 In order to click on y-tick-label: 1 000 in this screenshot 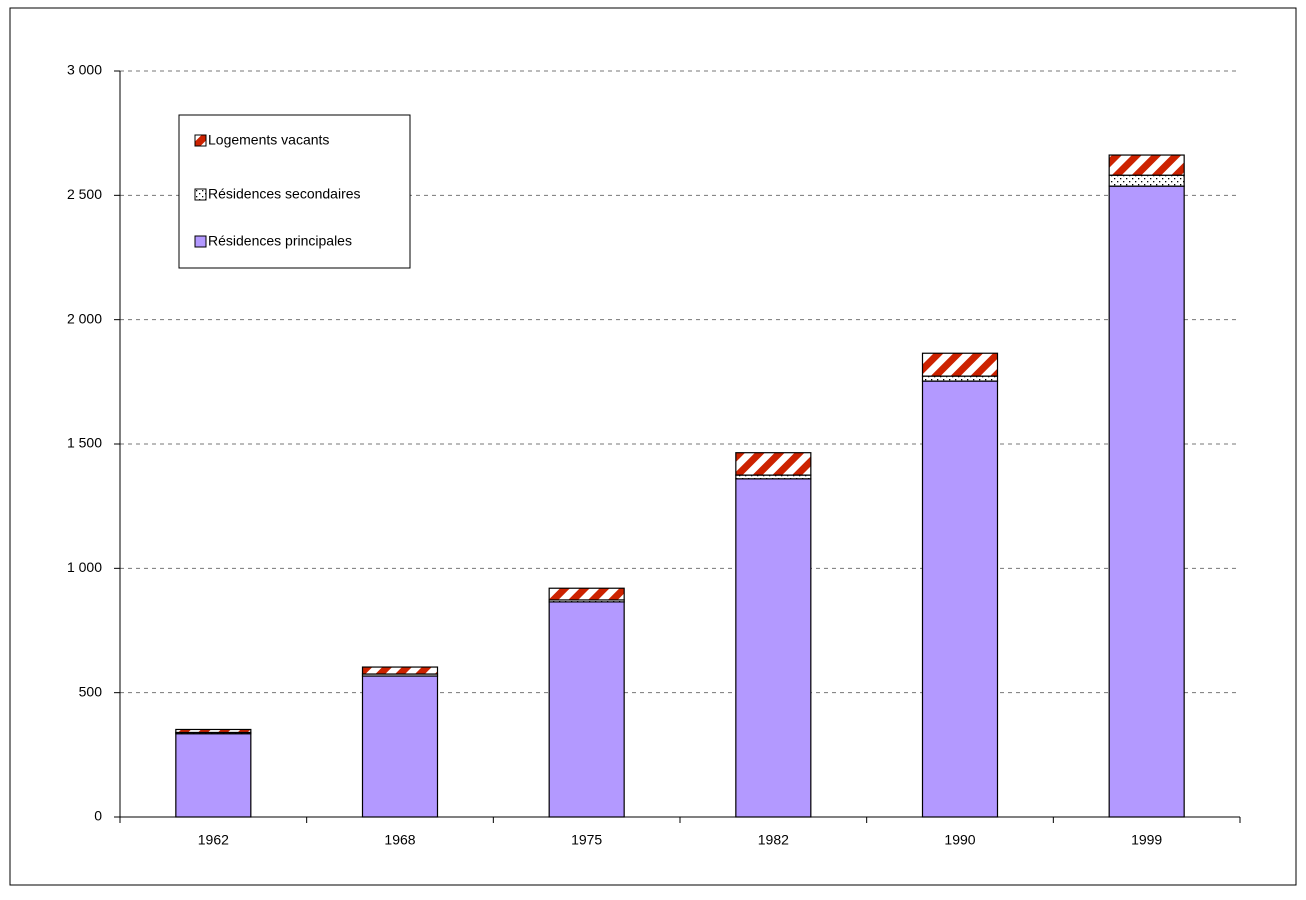, I will do `click(84, 567)`.